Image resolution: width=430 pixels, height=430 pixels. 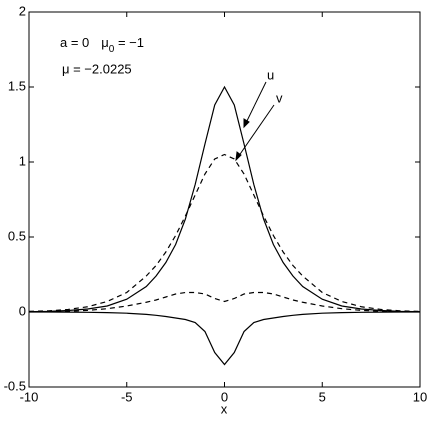 I want to click on y-tick-label: 0.5, so click(x=17, y=235).